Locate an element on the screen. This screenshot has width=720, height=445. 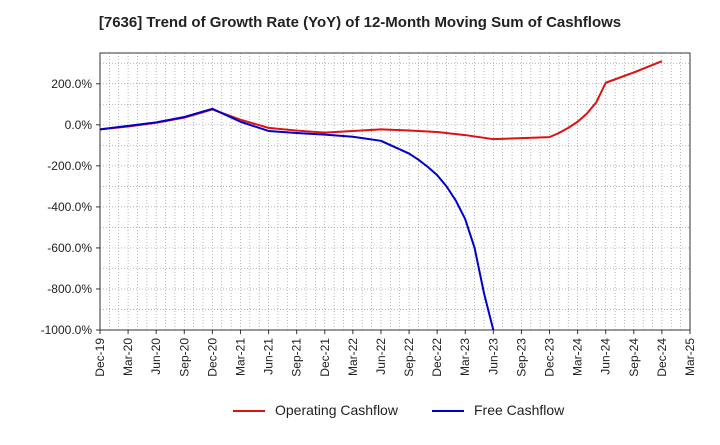
legend-label-free-cashflow: Free Cashflow is located at coordinates (519, 410).